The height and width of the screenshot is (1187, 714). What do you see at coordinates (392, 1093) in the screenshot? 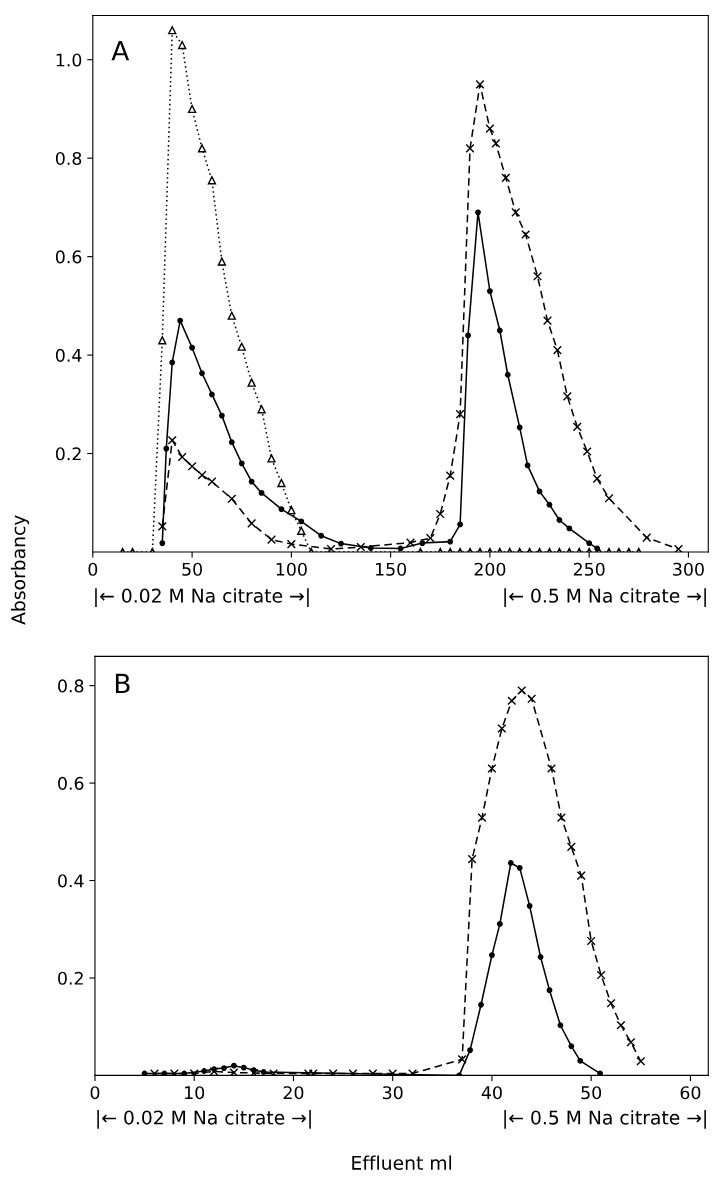
I see `x-tick-label: 30` at bounding box center [392, 1093].